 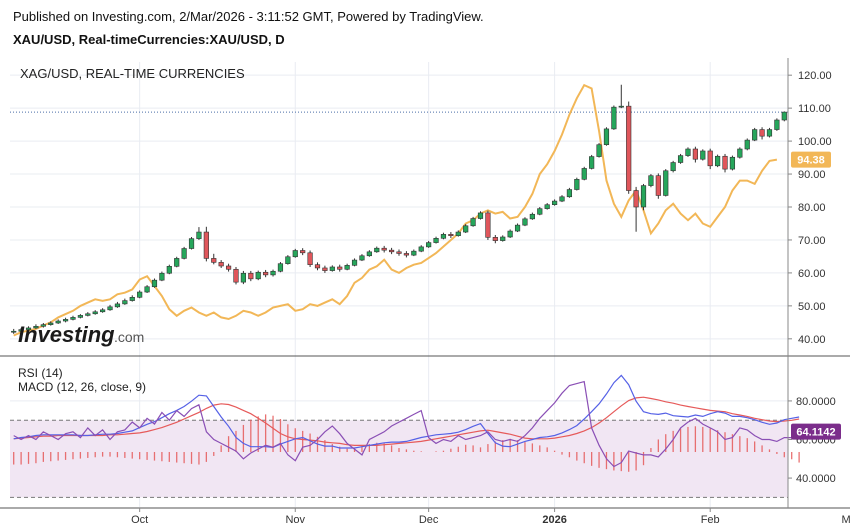 I want to click on overlay-value-badge: 94.38, so click(x=811, y=159).